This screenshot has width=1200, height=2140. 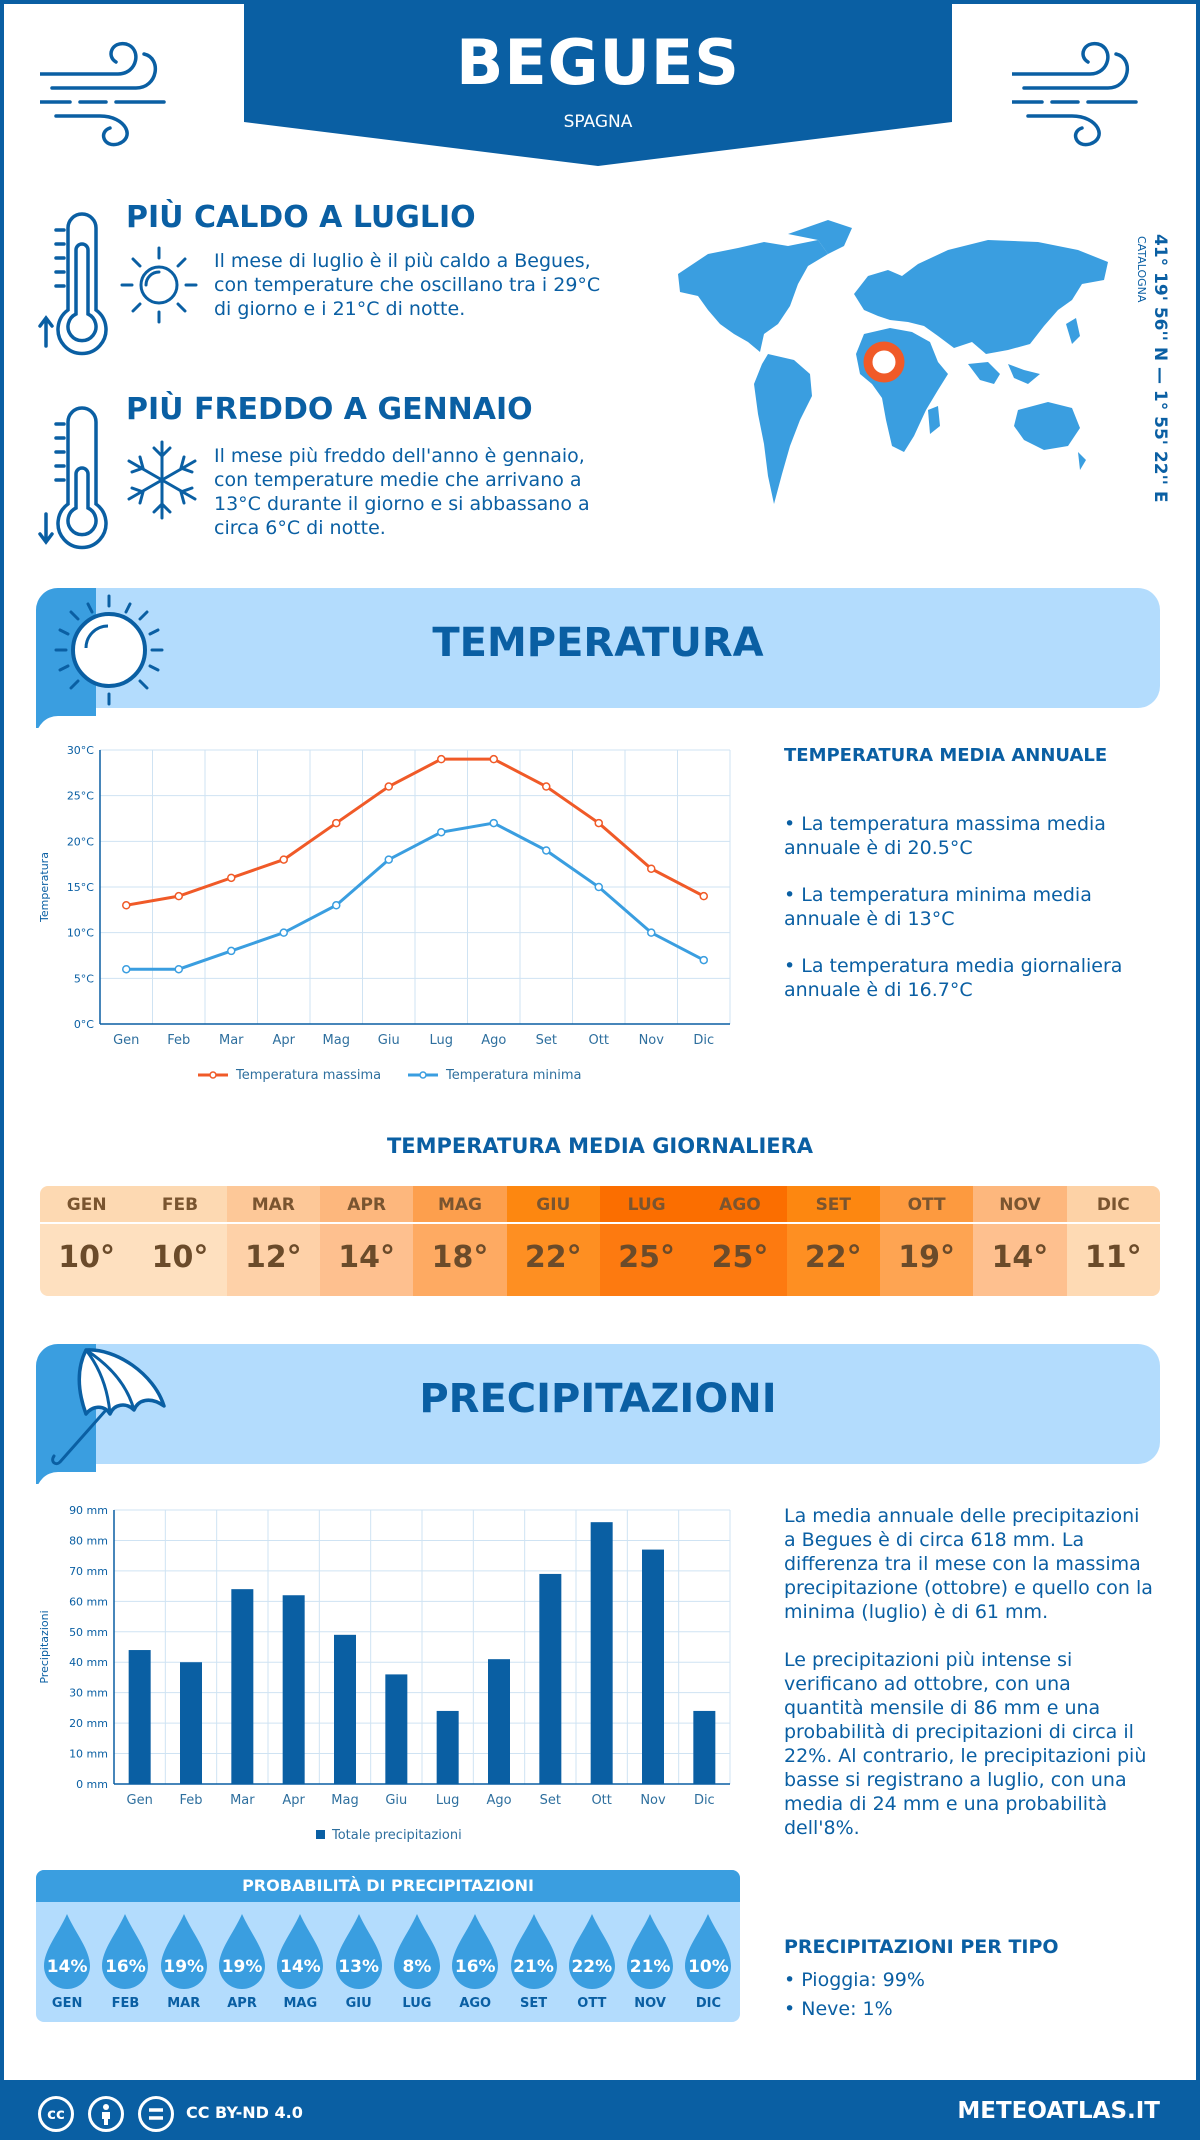 What do you see at coordinates (1058, 2111) in the screenshot?
I see `site-link: METEOATLAS.IT` at bounding box center [1058, 2111].